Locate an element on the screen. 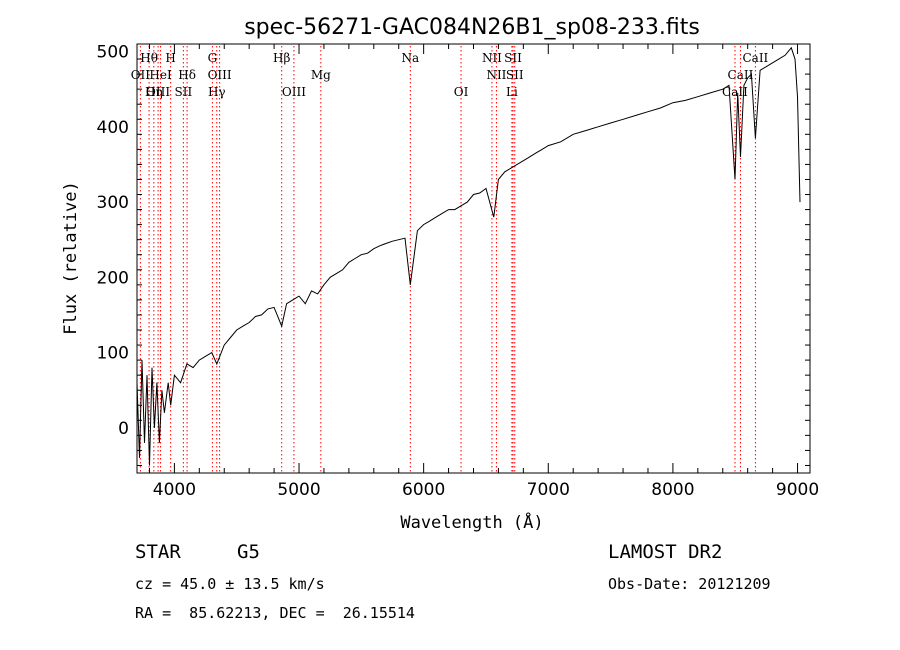  line-label: Hγ is located at coordinates (217, 92).